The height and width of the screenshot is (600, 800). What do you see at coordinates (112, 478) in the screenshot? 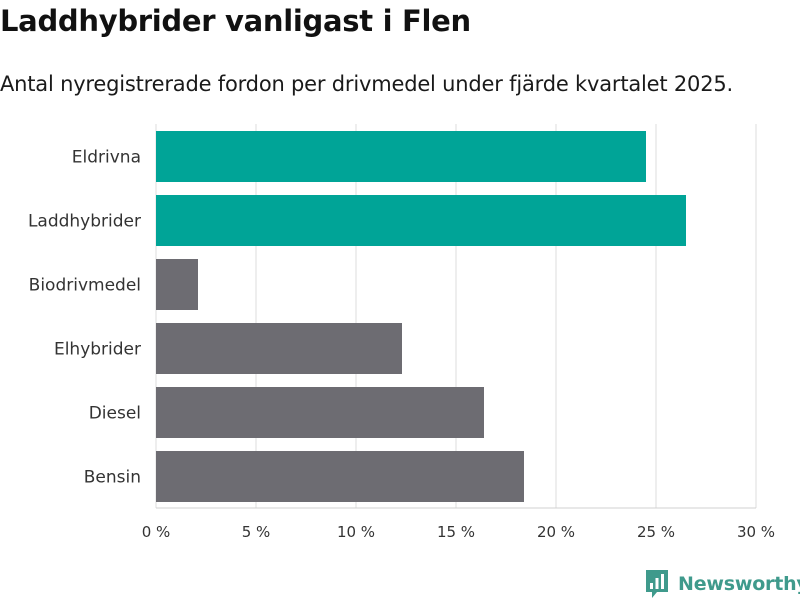
I see `category-label: Bensin` at bounding box center [112, 478].